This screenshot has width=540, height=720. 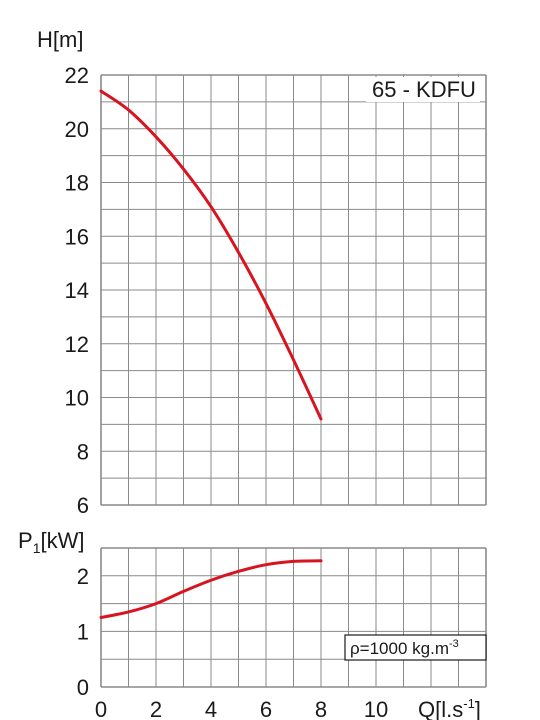 I want to click on head-y-tick: 8, so click(x=83, y=451).